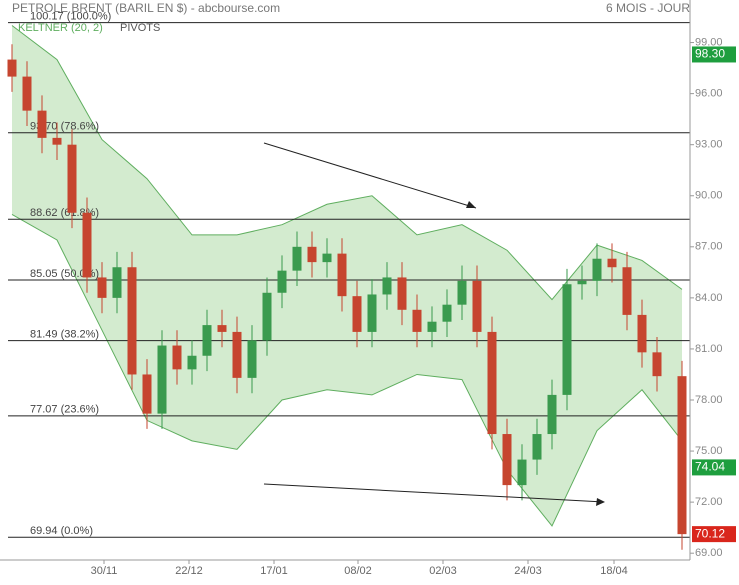  What do you see at coordinates (64, 213) in the screenshot?
I see `pivot-label: 88.62 (61.8%)` at bounding box center [64, 213].